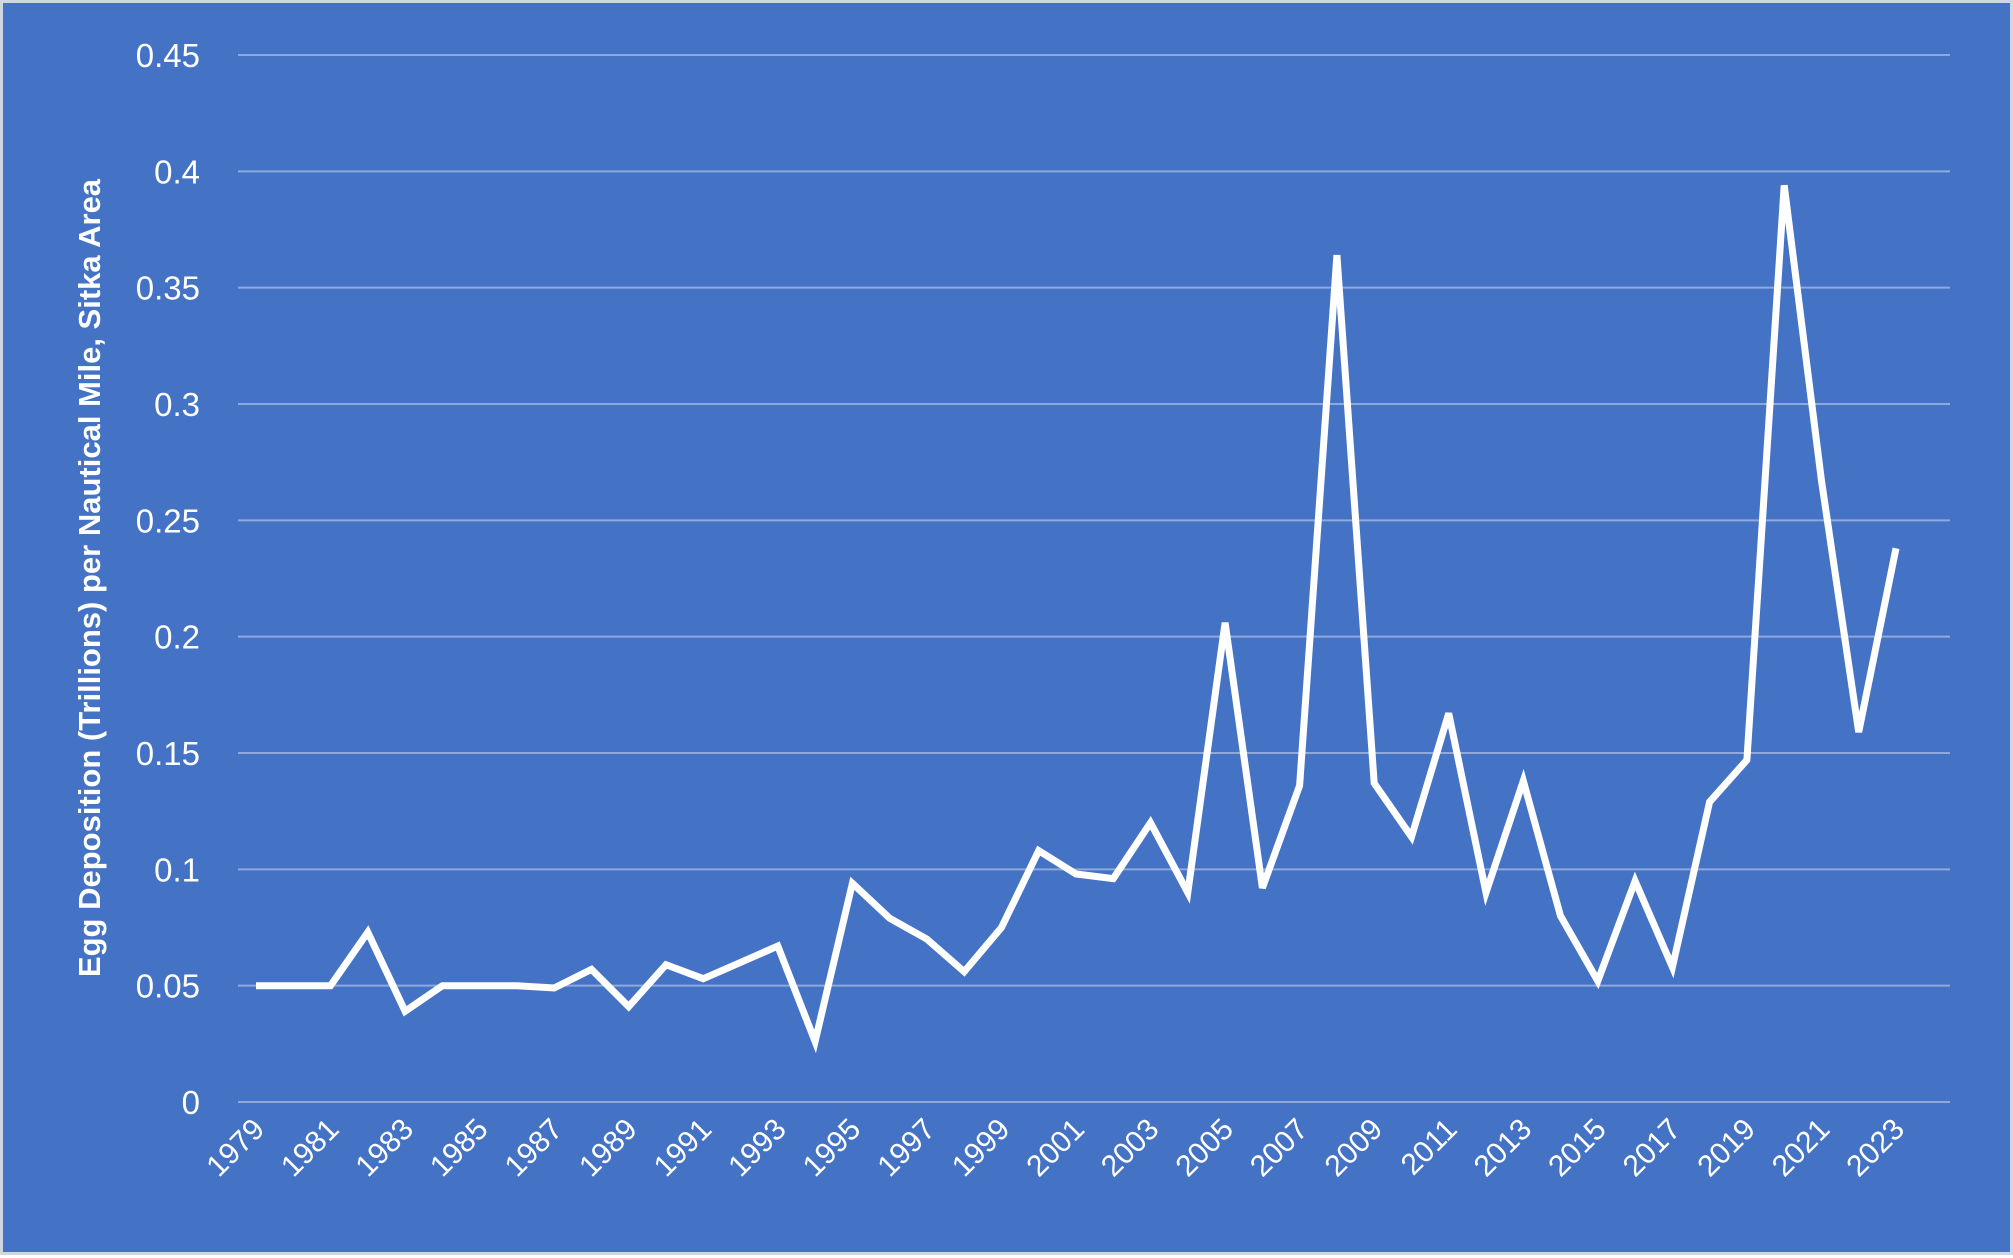 This screenshot has width=2013, height=1258. What do you see at coordinates (906, 1148) in the screenshot?
I see `x-tick-label: 1997` at bounding box center [906, 1148].